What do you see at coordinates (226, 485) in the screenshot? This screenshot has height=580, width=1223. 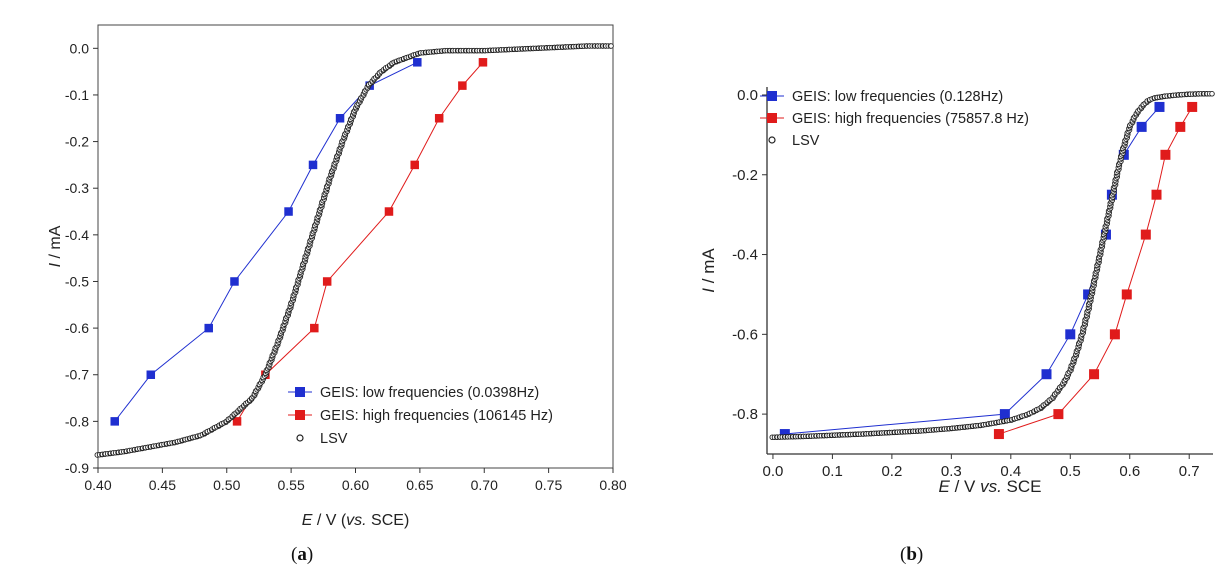 I see `panel-a-x-tick-label: 0.50` at bounding box center [226, 485].